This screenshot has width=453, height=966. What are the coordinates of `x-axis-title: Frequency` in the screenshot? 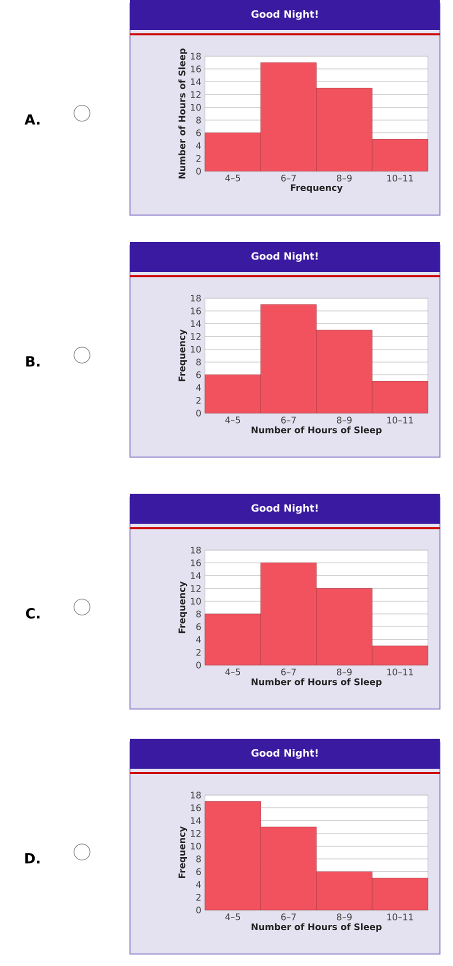 It's located at (316, 188).